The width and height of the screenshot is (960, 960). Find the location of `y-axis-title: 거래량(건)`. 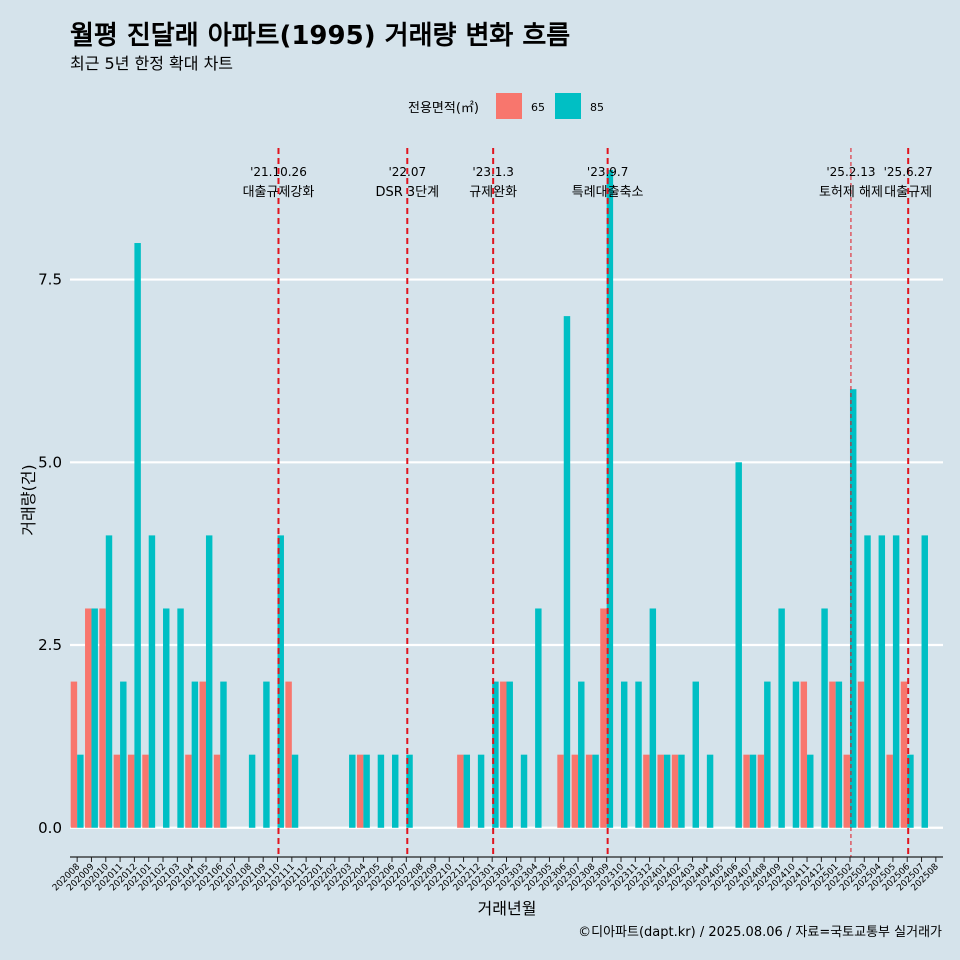

y-axis-title: 거래량(건) is located at coordinates (28, 499).